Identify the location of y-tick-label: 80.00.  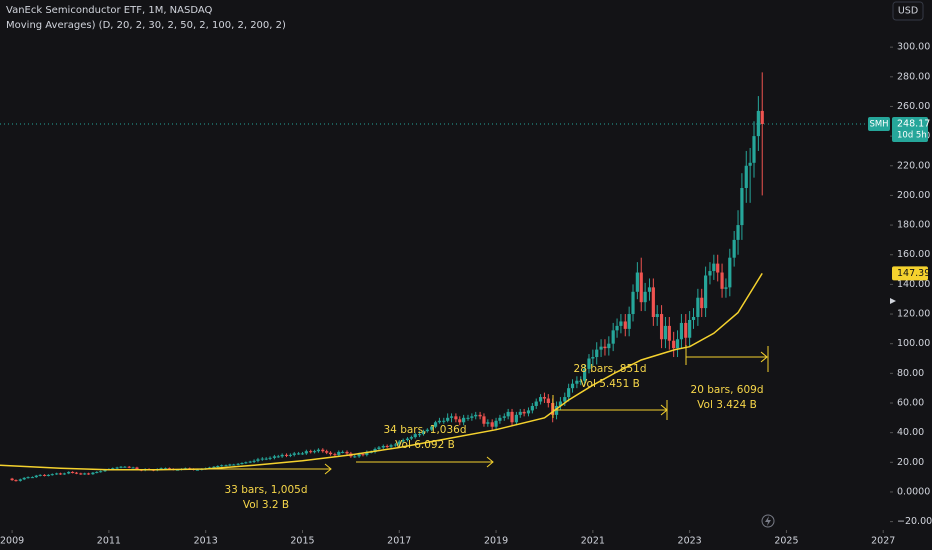
(910, 373).